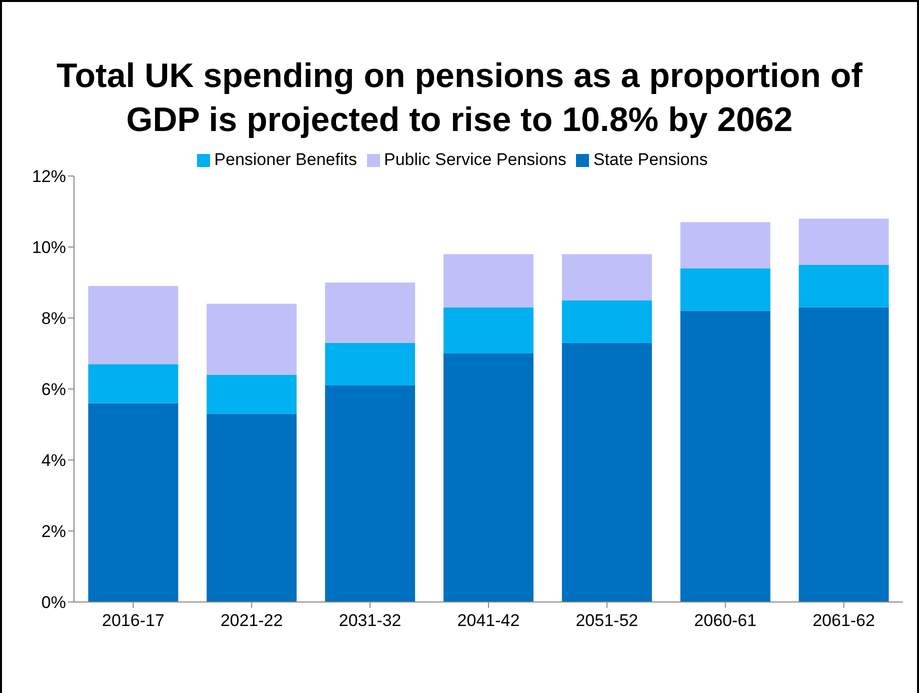  What do you see at coordinates (49, 248) in the screenshot?
I see `y-tick-label: 10%` at bounding box center [49, 248].